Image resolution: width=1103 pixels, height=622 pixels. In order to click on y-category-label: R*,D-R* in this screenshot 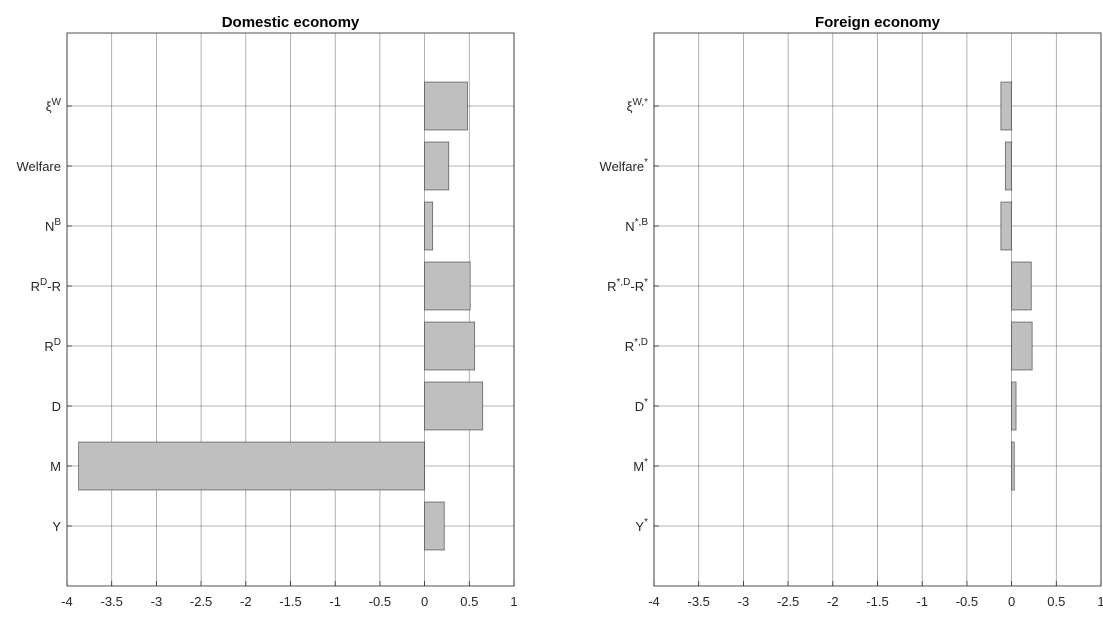, I will do `click(627, 285)`.